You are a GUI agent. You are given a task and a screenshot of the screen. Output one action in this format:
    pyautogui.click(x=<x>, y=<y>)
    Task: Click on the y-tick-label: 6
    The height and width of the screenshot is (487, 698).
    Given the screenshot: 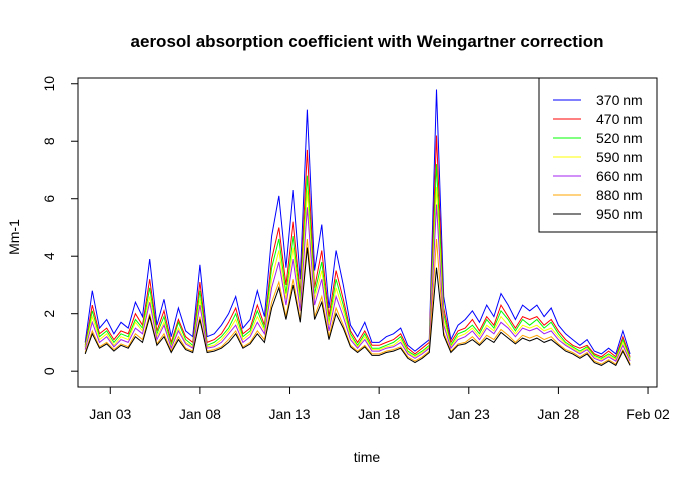 What is the action you would take?
    pyautogui.click(x=49, y=199)
    